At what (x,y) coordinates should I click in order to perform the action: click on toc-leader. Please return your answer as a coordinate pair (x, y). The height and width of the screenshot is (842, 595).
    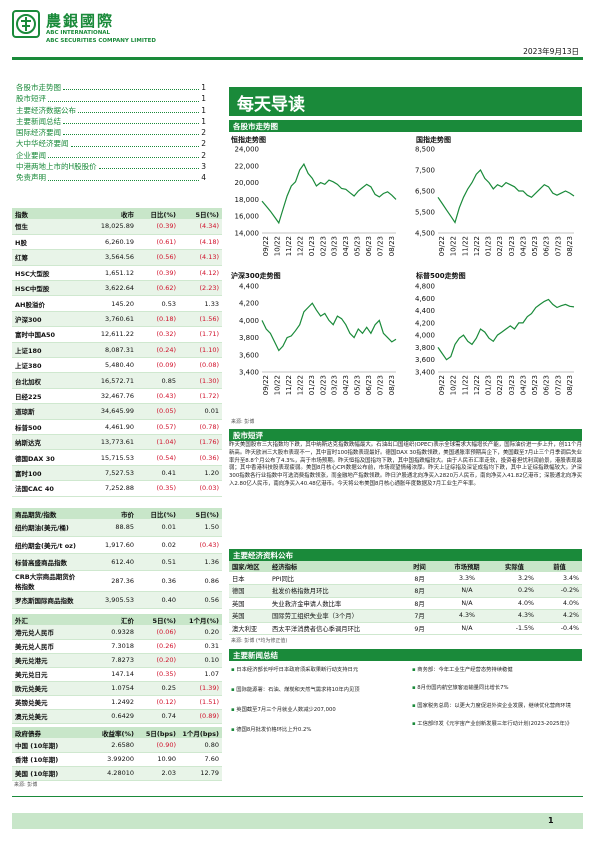
    Looking at the image, I should click on (124, 97).